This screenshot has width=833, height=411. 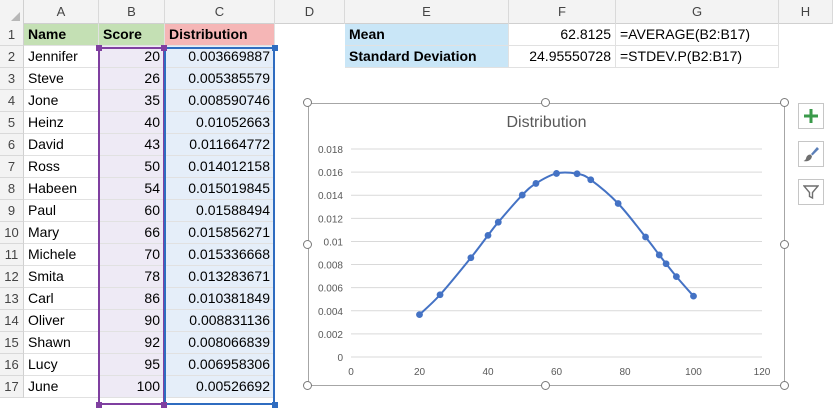 What do you see at coordinates (132, 343) in the screenshot?
I see `cell-b15-score: 92` at bounding box center [132, 343].